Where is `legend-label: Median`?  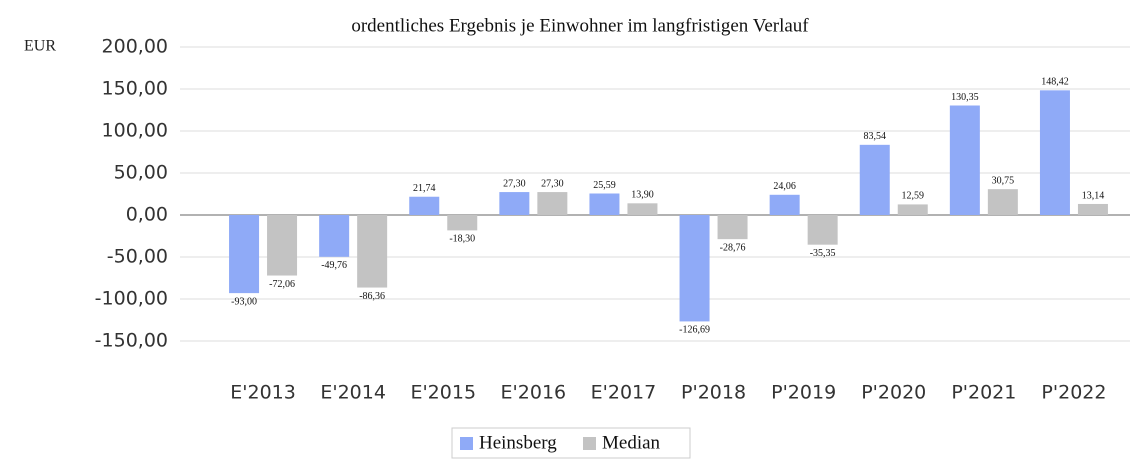 legend-label: Median is located at coordinates (631, 442).